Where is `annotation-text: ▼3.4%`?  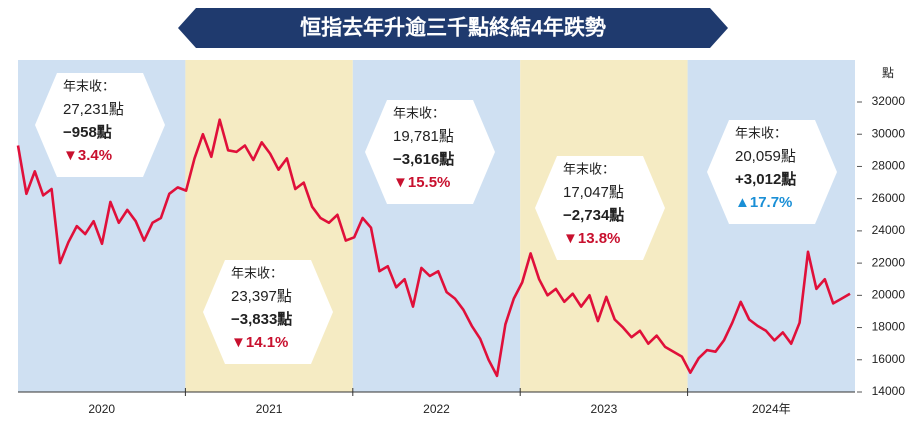 annotation-text: ▼3.4% is located at coordinates (87, 155).